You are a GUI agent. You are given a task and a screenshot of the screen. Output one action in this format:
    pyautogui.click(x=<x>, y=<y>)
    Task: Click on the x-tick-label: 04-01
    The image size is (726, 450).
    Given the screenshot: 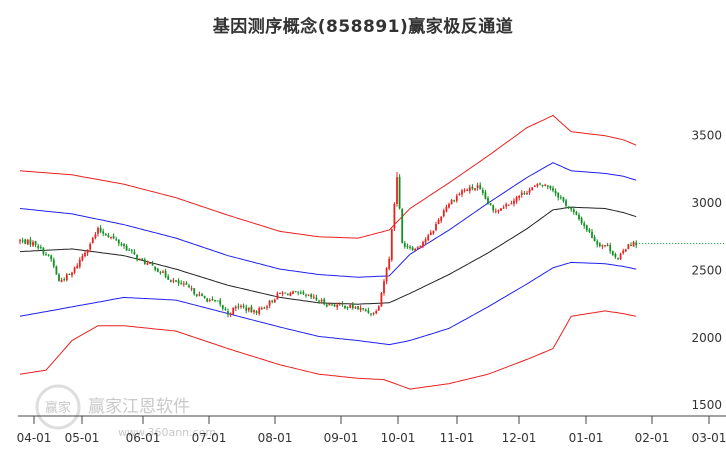 What is the action you would take?
    pyautogui.click(x=34, y=438)
    